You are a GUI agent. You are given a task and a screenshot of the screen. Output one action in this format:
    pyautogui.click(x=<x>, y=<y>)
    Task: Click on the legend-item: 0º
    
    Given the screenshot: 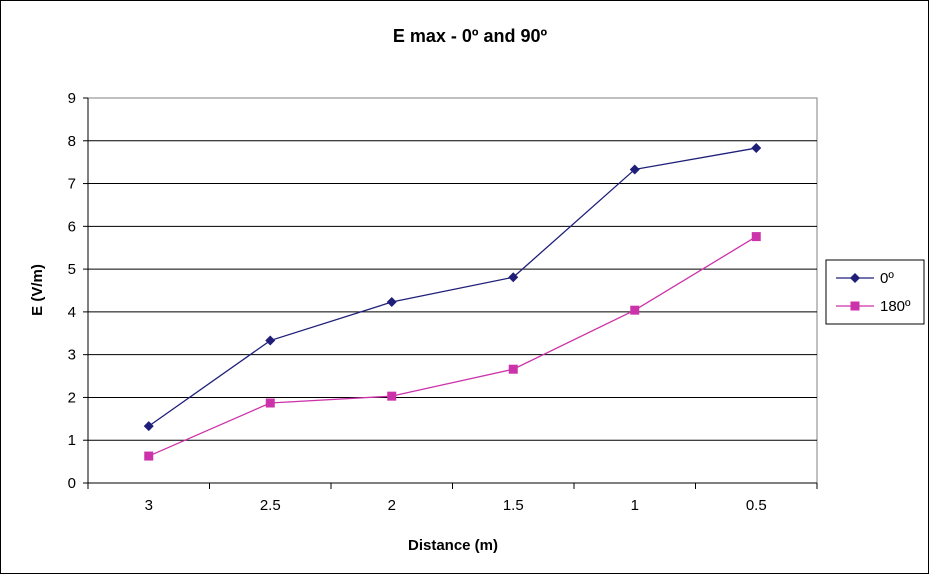 What is the action you would take?
    pyautogui.click(x=865, y=278)
    